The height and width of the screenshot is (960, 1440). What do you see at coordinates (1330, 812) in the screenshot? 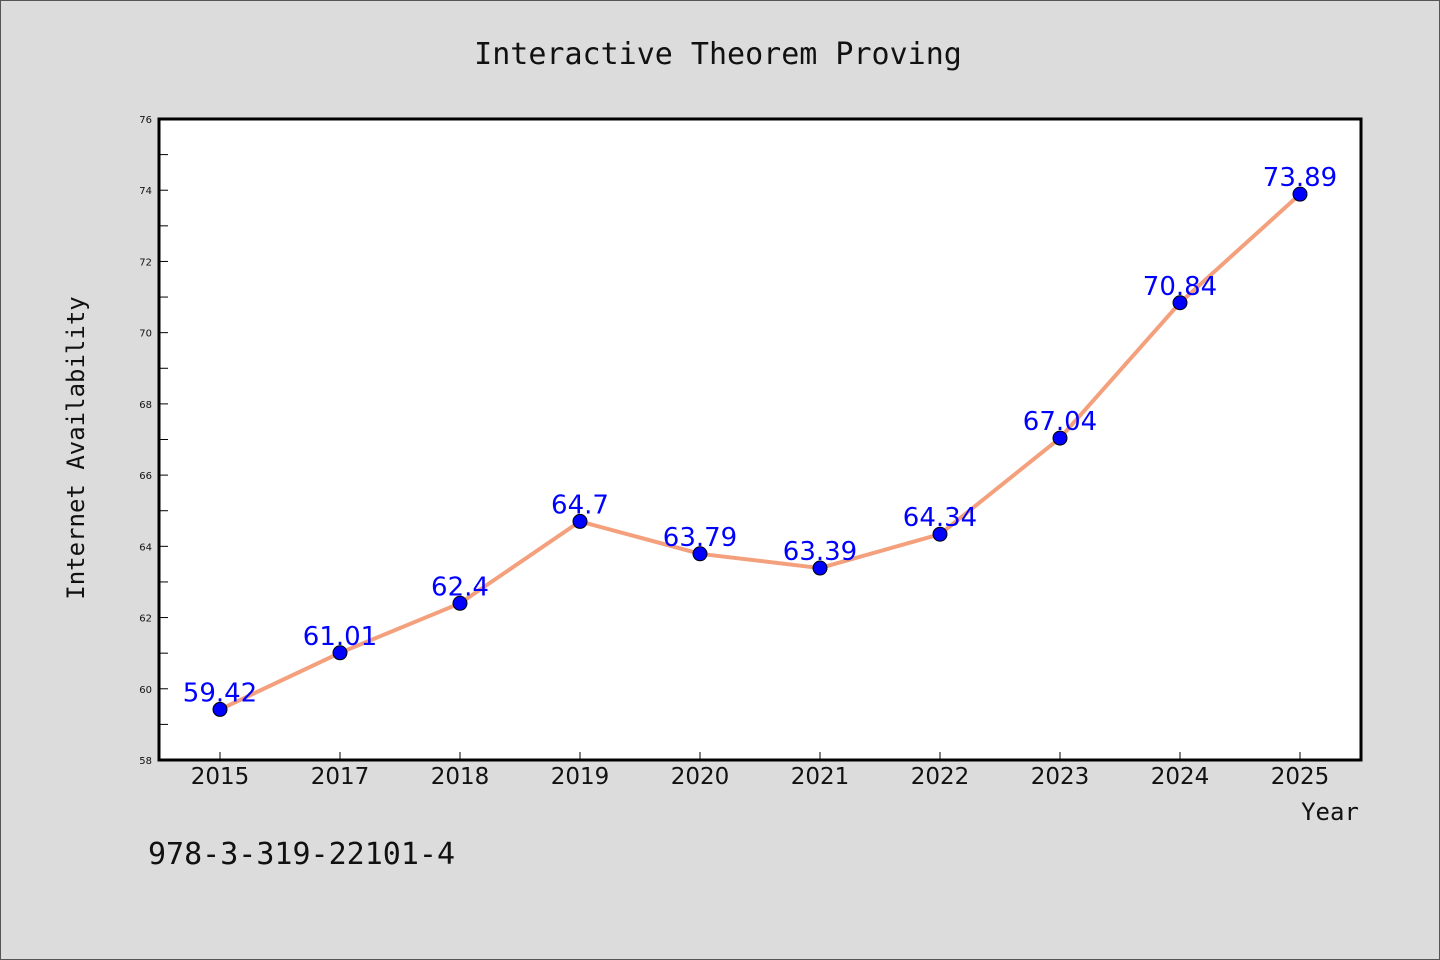
I see `x-axis-label: Year` at bounding box center [1330, 812].